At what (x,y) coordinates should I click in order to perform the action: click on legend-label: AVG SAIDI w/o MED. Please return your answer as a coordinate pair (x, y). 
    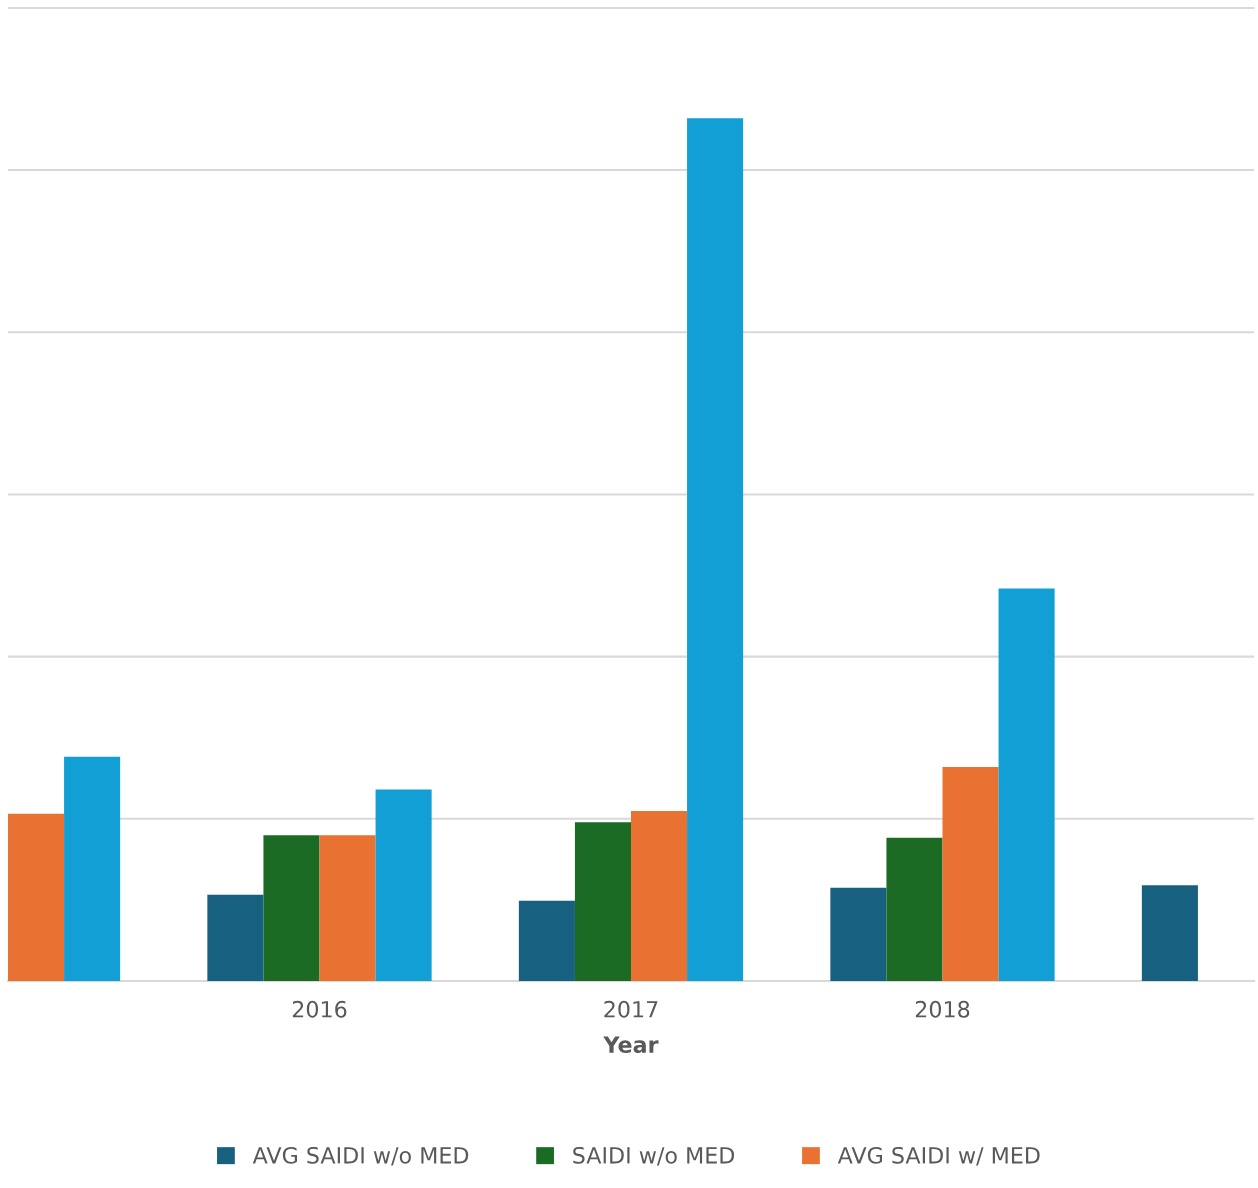
    Looking at the image, I should click on (360, 1156).